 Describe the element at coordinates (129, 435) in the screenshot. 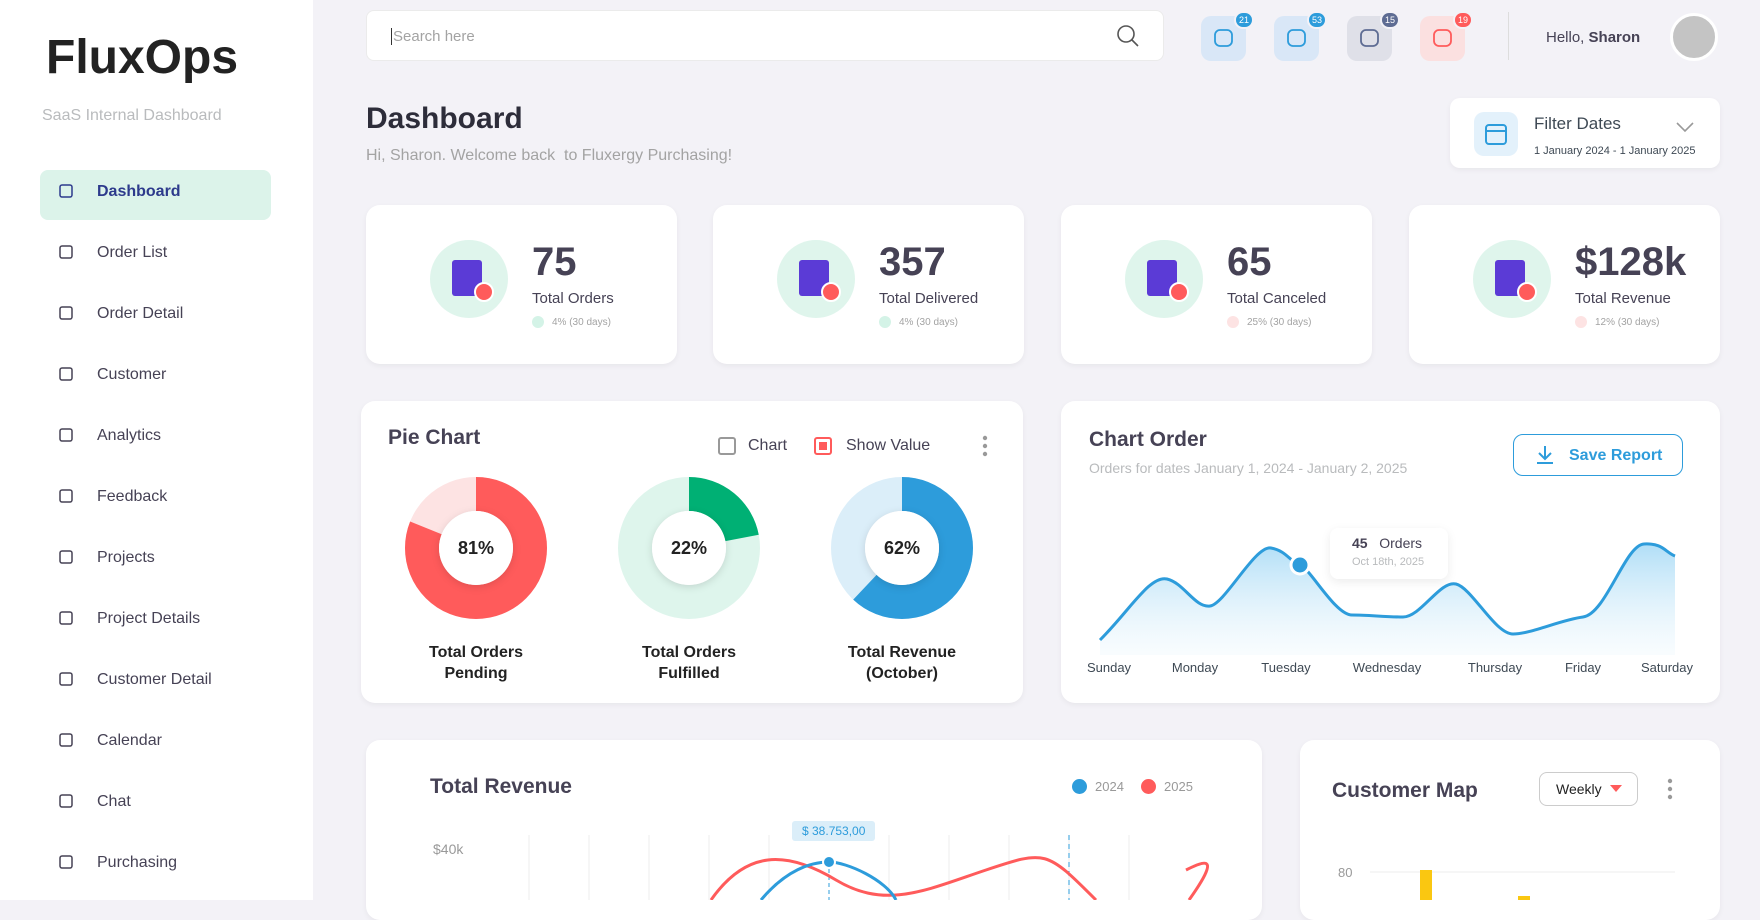

I see `nav-item: Analytics` at that location.